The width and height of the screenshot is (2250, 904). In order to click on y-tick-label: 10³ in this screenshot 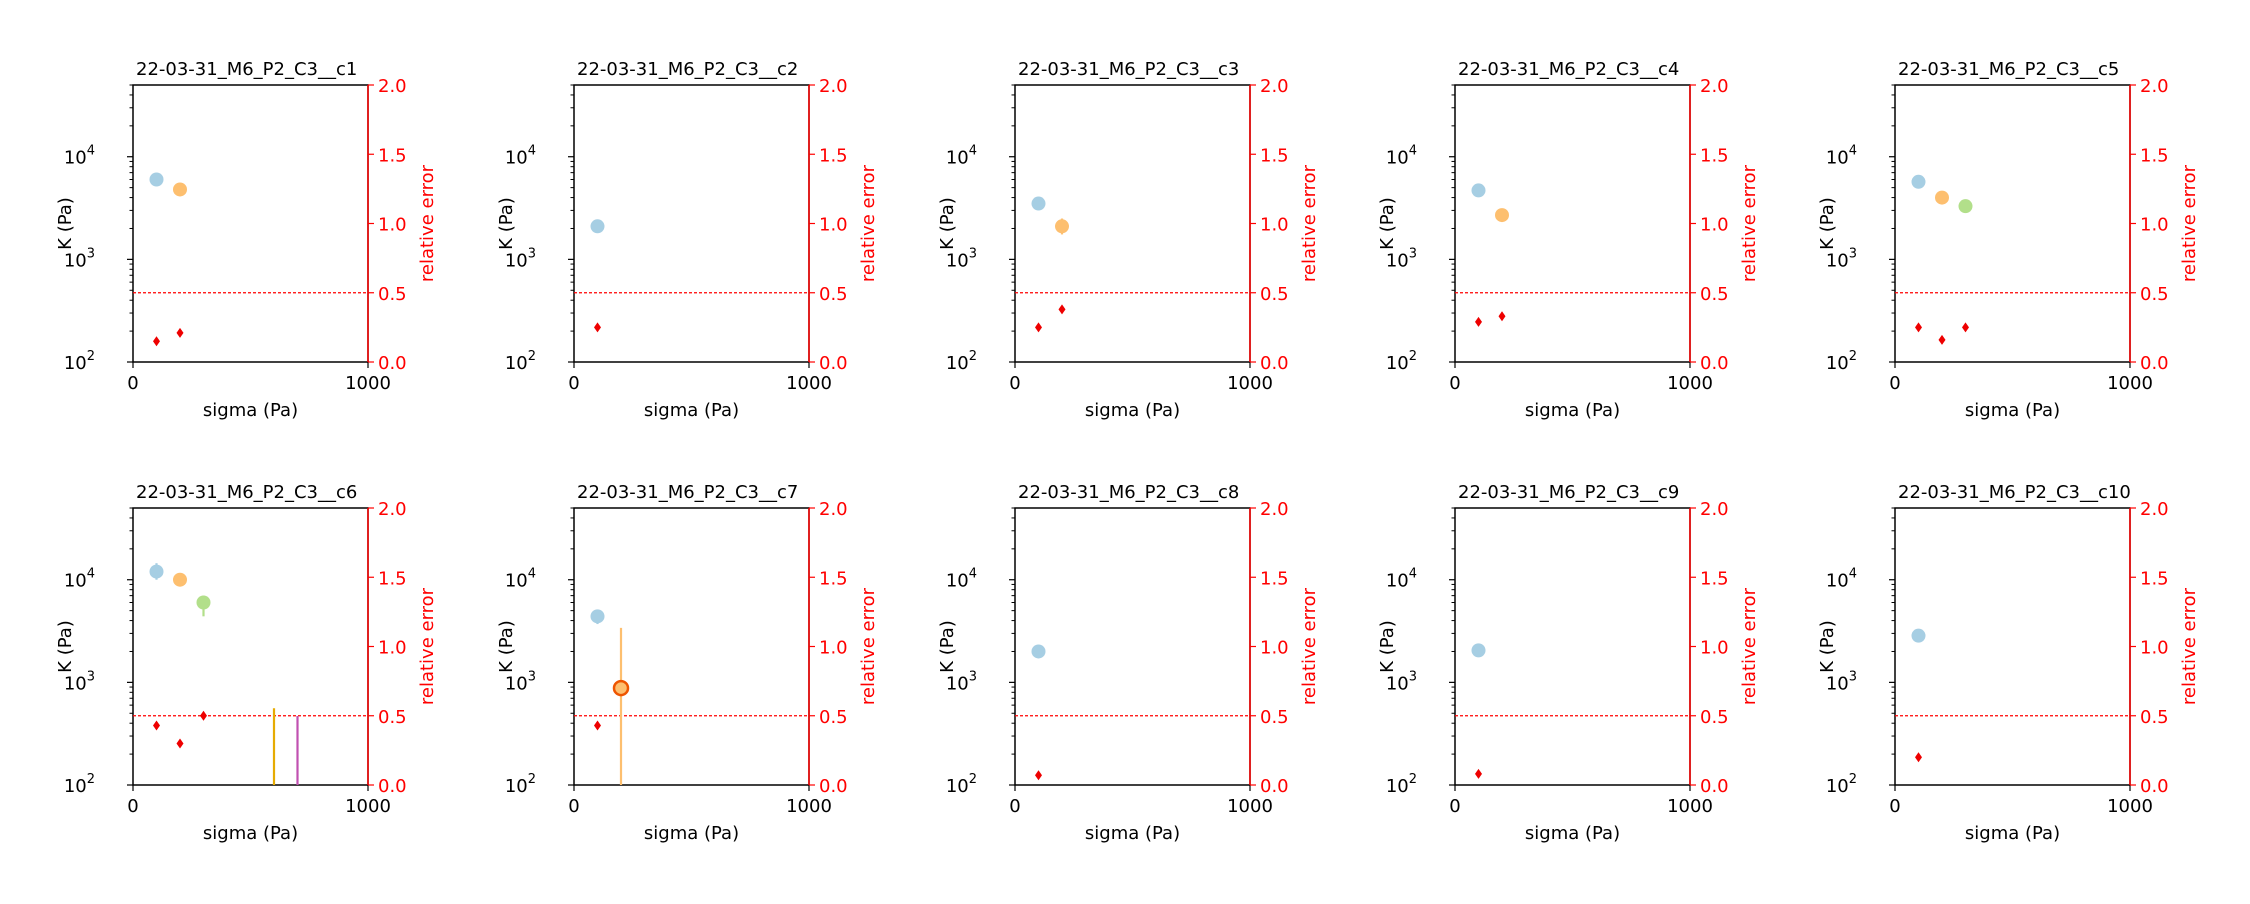, I will do `click(520, 258)`.